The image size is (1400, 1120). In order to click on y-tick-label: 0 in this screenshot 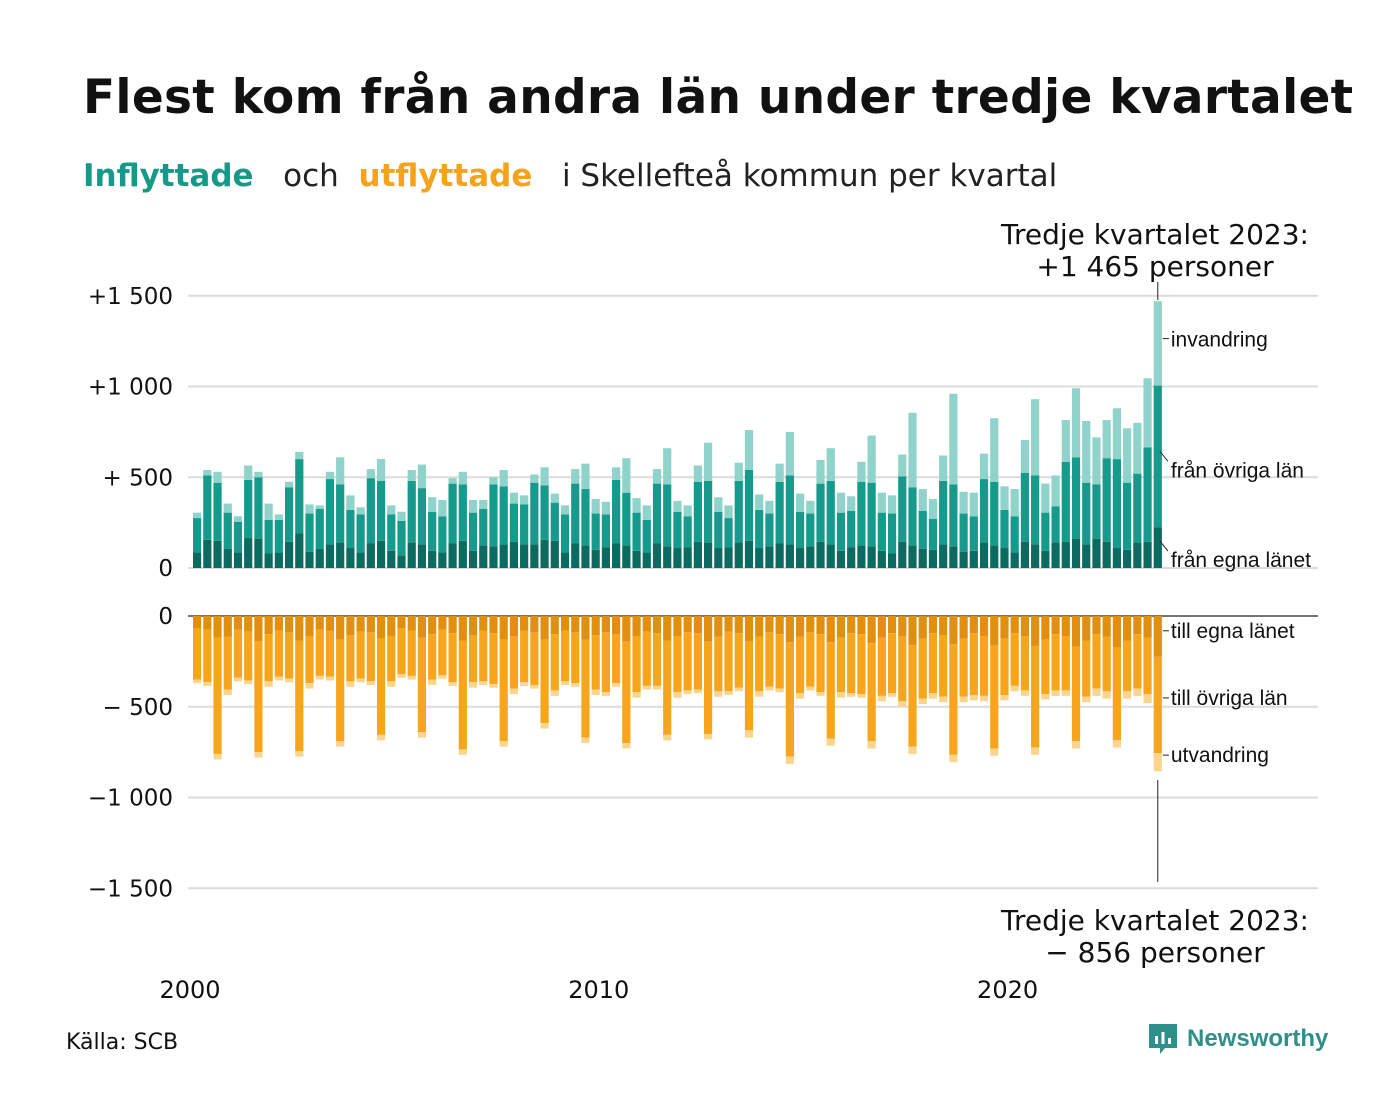, I will do `click(165, 617)`.